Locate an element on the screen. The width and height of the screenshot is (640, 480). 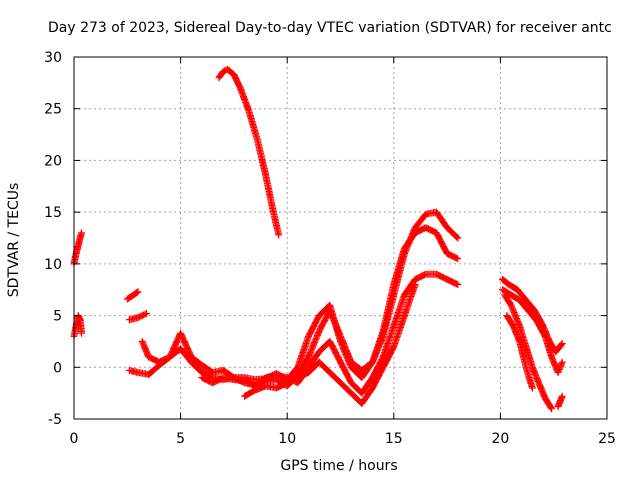
y-tick-label: 15 is located at coordinates (53, 213).